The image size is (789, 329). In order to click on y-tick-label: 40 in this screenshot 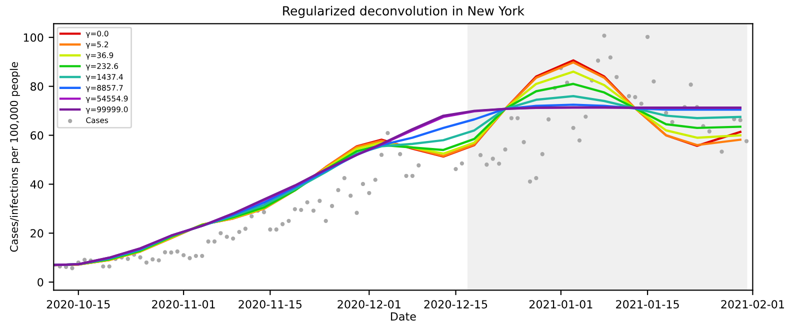, I will do `click(37, 184)`.